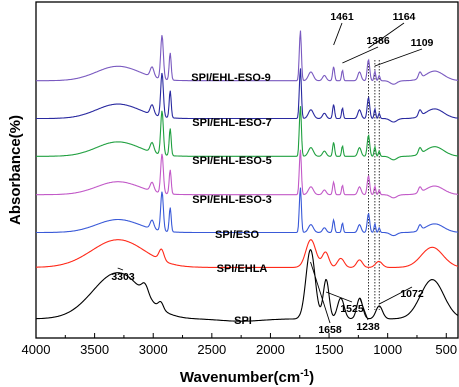  What do you see at coordinates (374, 185) in the screenshot?
I see `reference-lines` at bounding box center [374, 185].